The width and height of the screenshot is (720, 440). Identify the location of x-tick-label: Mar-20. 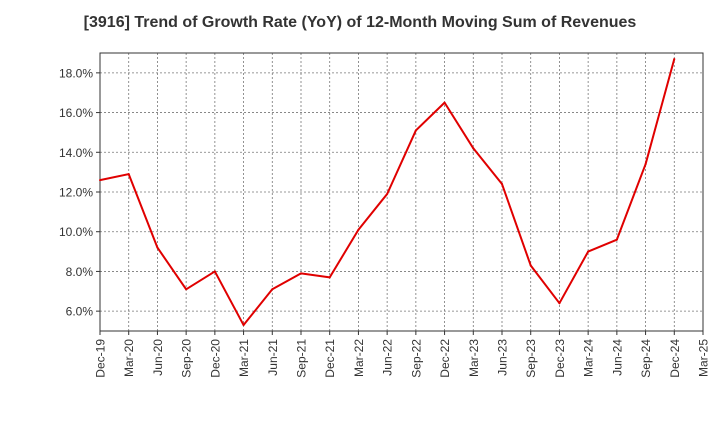
(129, 358).